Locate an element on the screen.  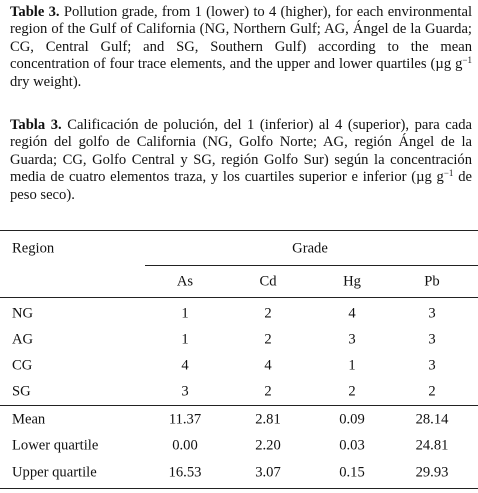
table-cell: 2.81 is located at coordinates (268, 419).